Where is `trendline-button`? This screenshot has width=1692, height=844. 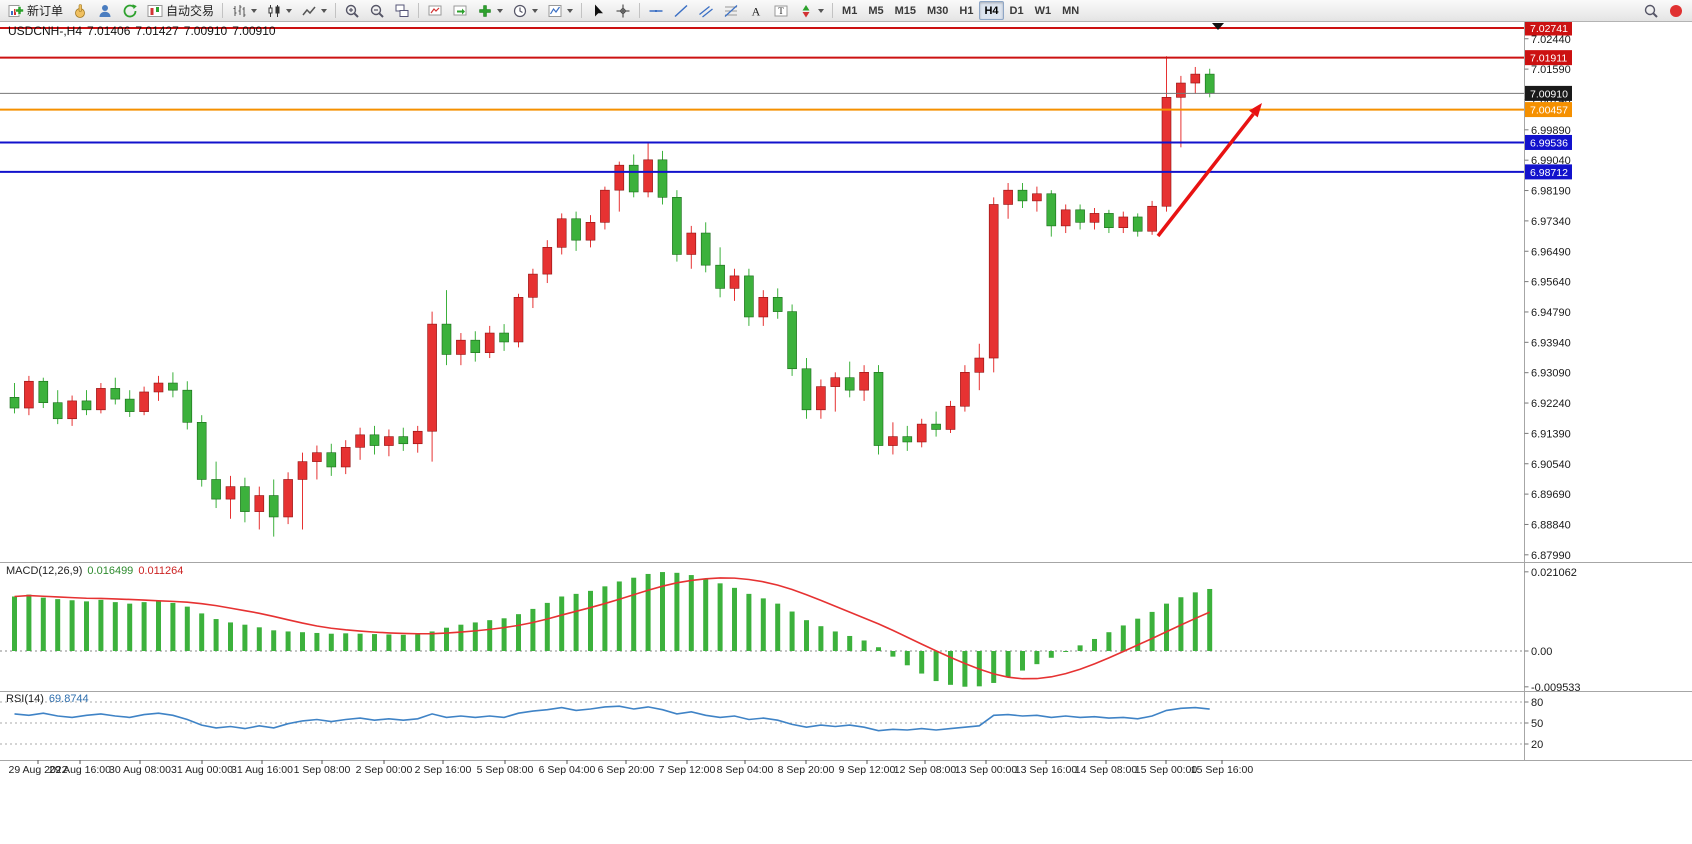
trendline-button is located at coordinates (681, 10).